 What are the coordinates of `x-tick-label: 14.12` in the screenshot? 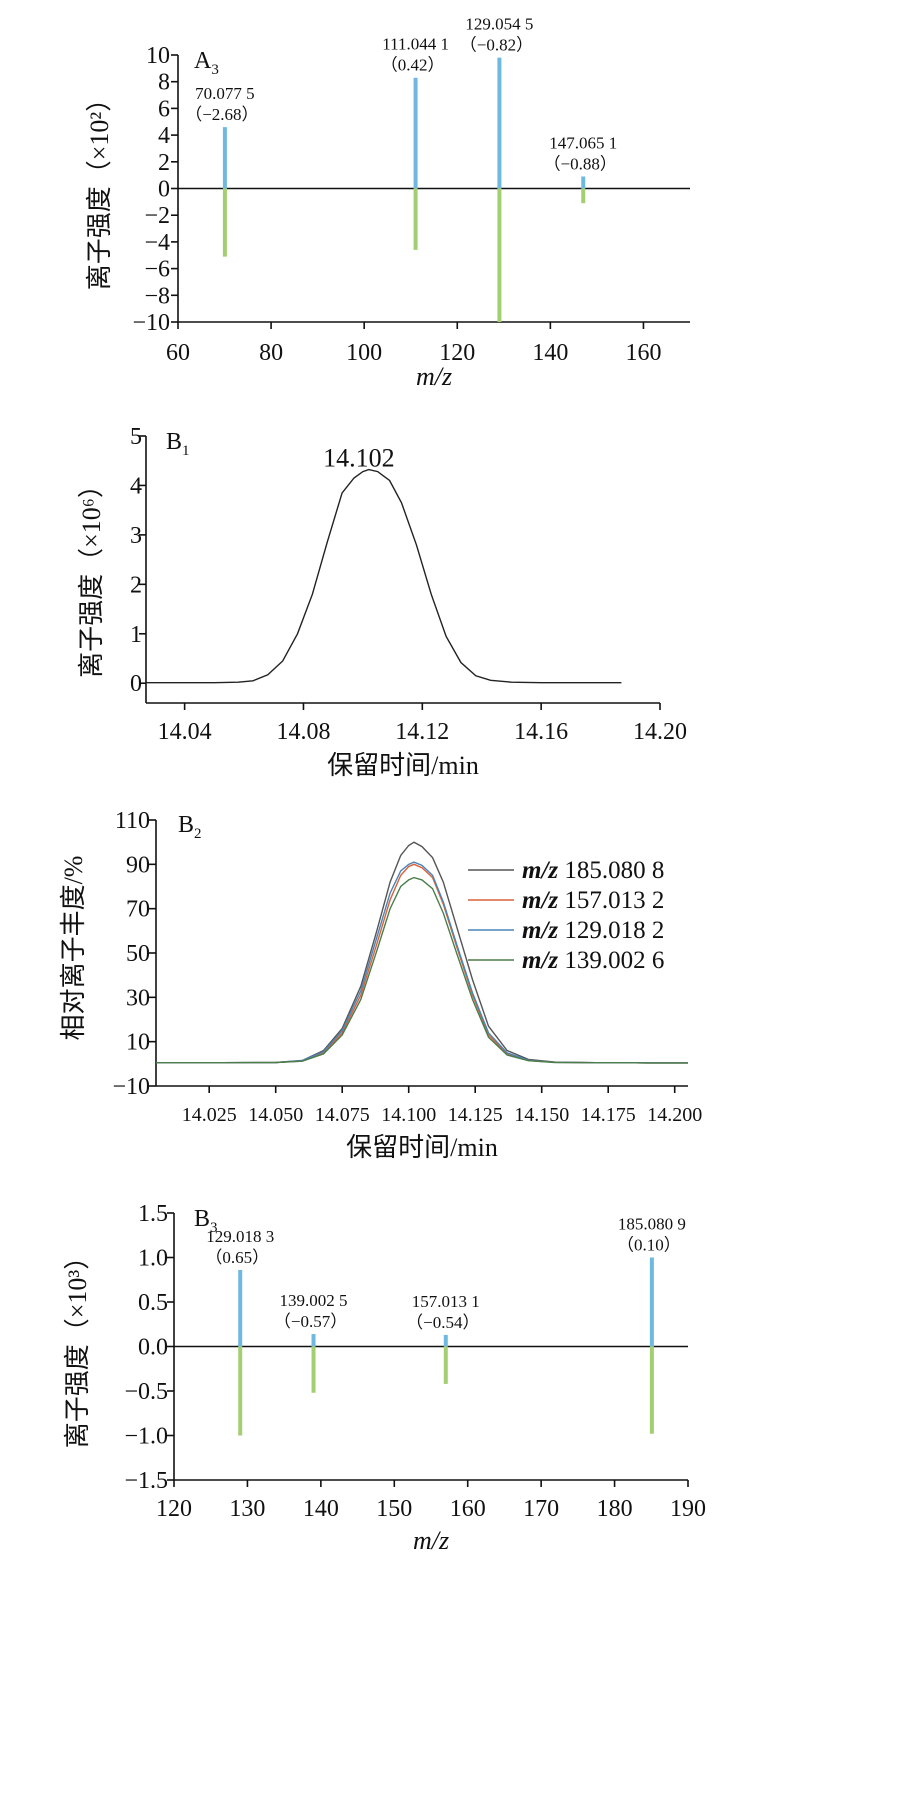 It's located at (422, 732).